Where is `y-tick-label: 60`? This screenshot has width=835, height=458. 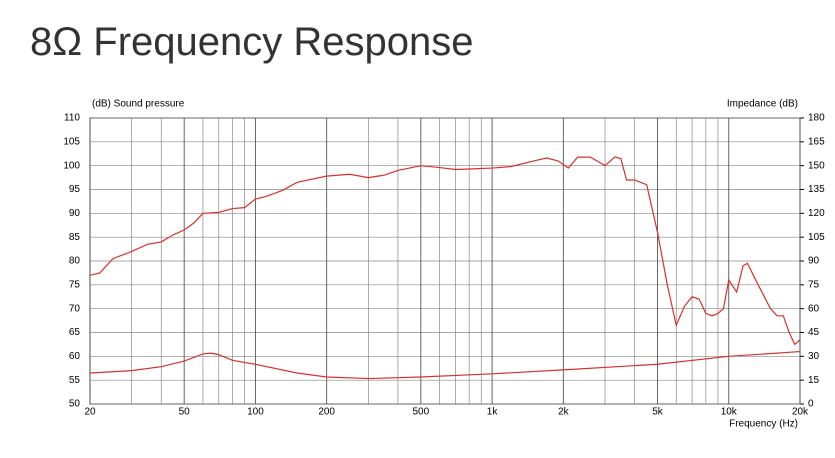 y-tick-label: 60 is located at coordinates (75, 356).